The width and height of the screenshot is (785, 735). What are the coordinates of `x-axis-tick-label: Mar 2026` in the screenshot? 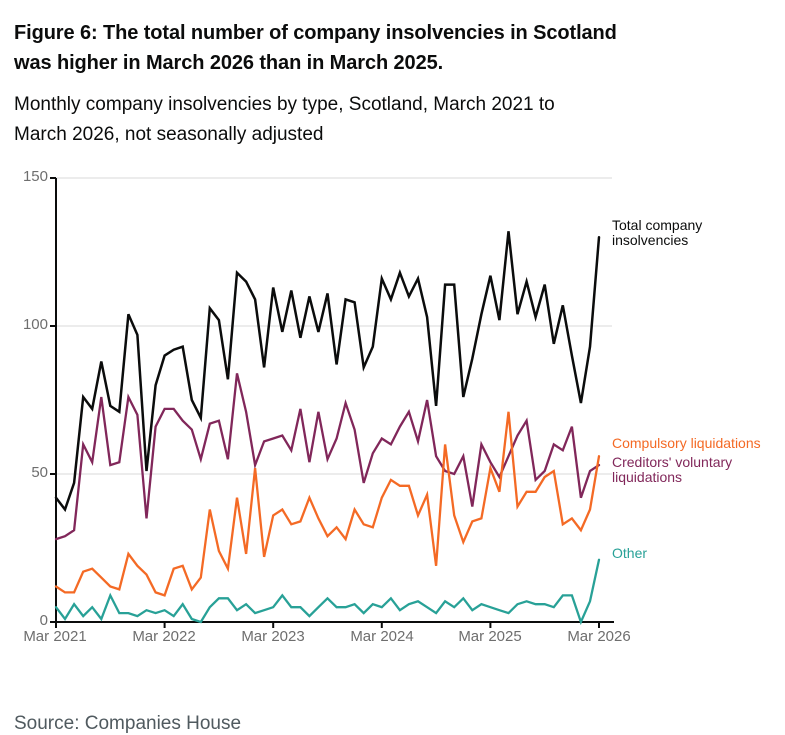 It's located at (599, 636).